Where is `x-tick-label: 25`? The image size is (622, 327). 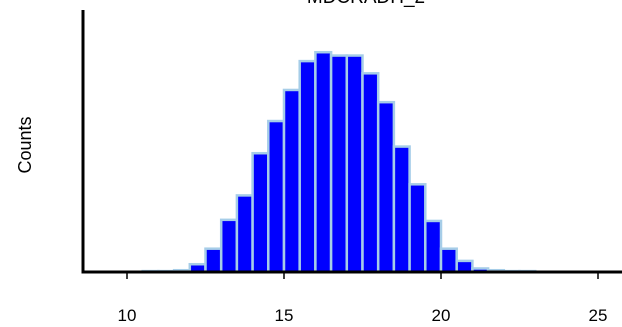
x-tick-label: 25 is located at coordinates (598, 315).